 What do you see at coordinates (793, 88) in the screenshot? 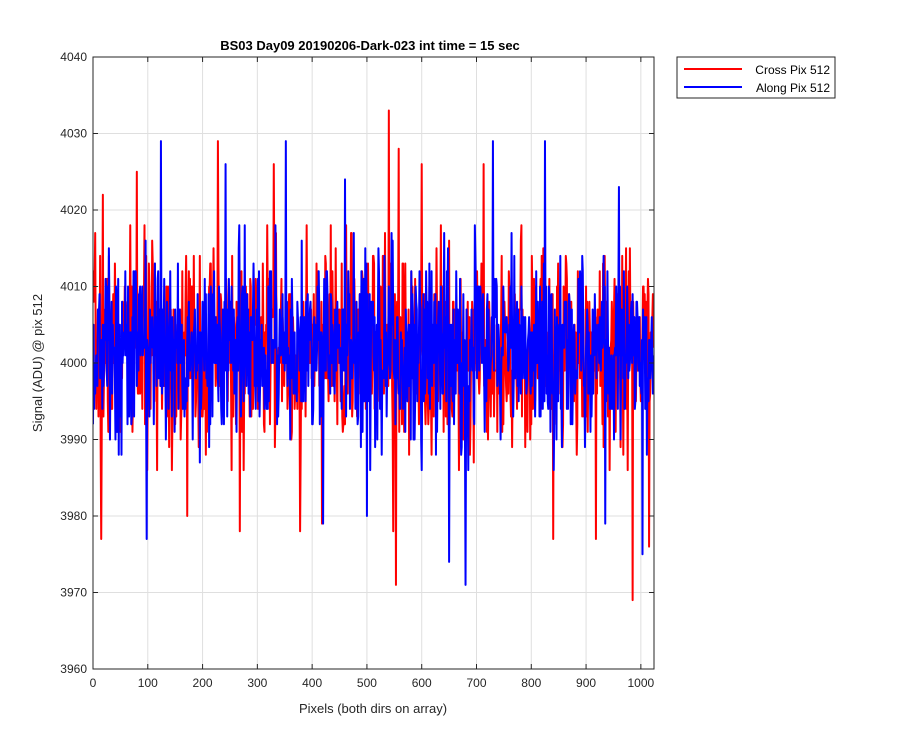
I see `legend-label-along: Along Pix 512` at bounding box center [793, 88].